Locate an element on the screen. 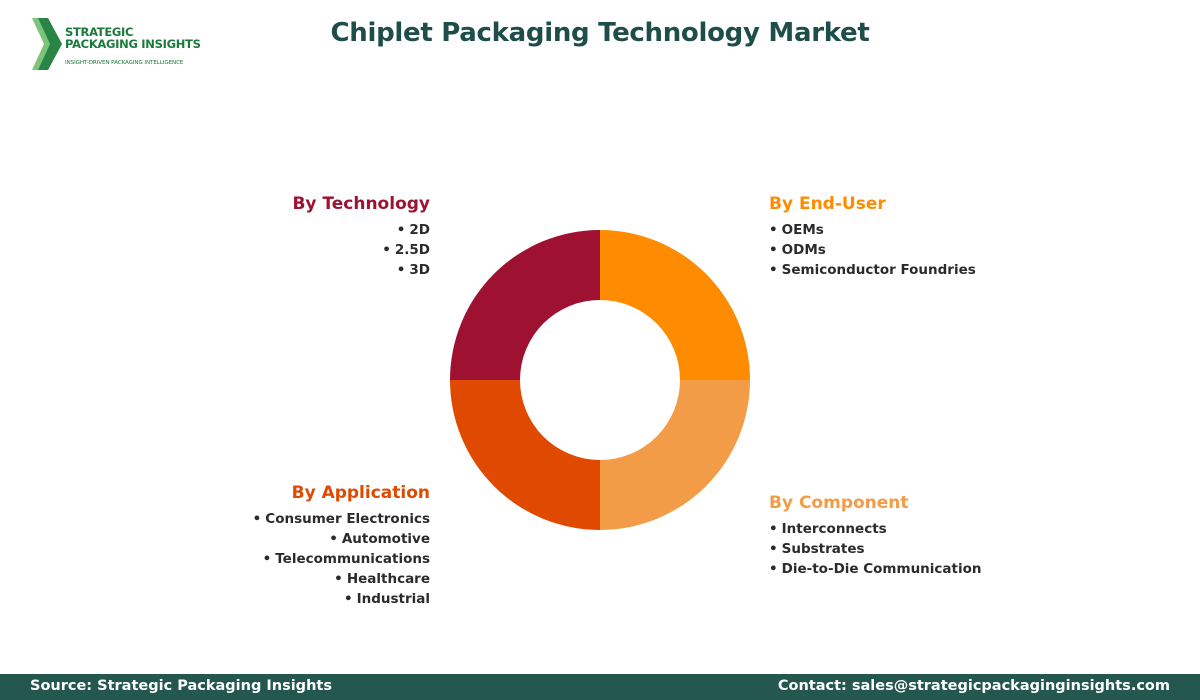  page-title: Chiplet Packaging Technology Market is located at coordinates (600, 33).